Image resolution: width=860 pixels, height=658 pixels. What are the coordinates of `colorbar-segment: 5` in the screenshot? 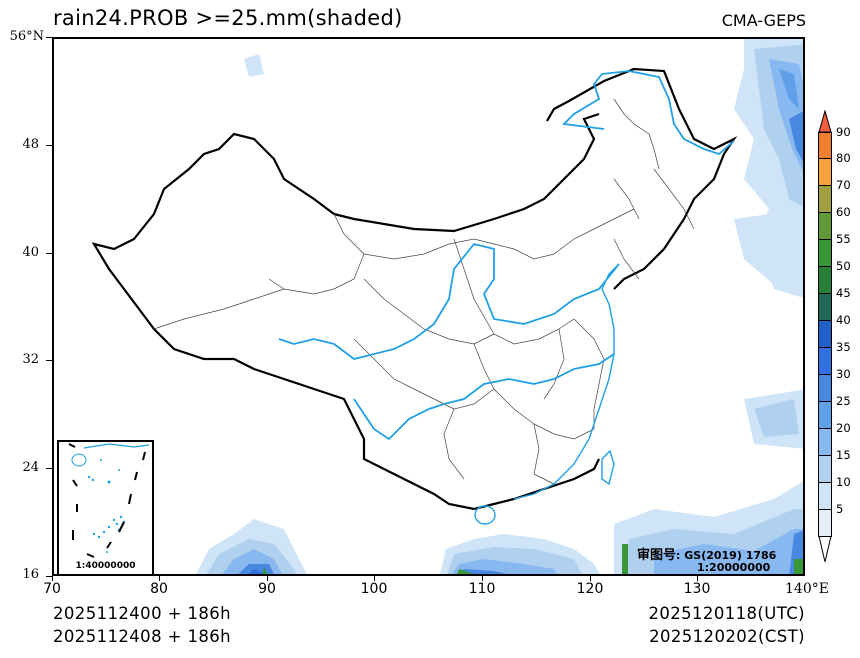 It's located at (830, 519).